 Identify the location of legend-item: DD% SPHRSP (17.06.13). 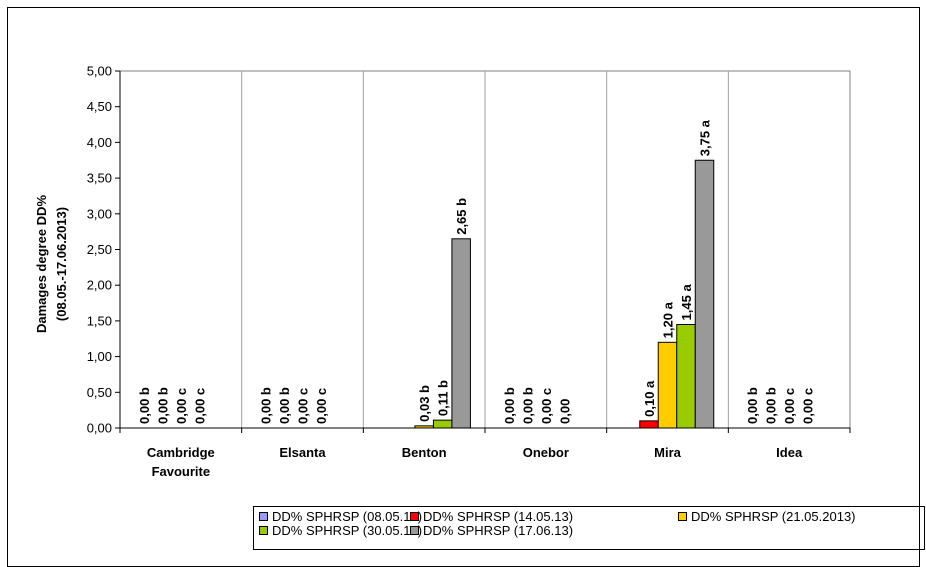
(491, 530).